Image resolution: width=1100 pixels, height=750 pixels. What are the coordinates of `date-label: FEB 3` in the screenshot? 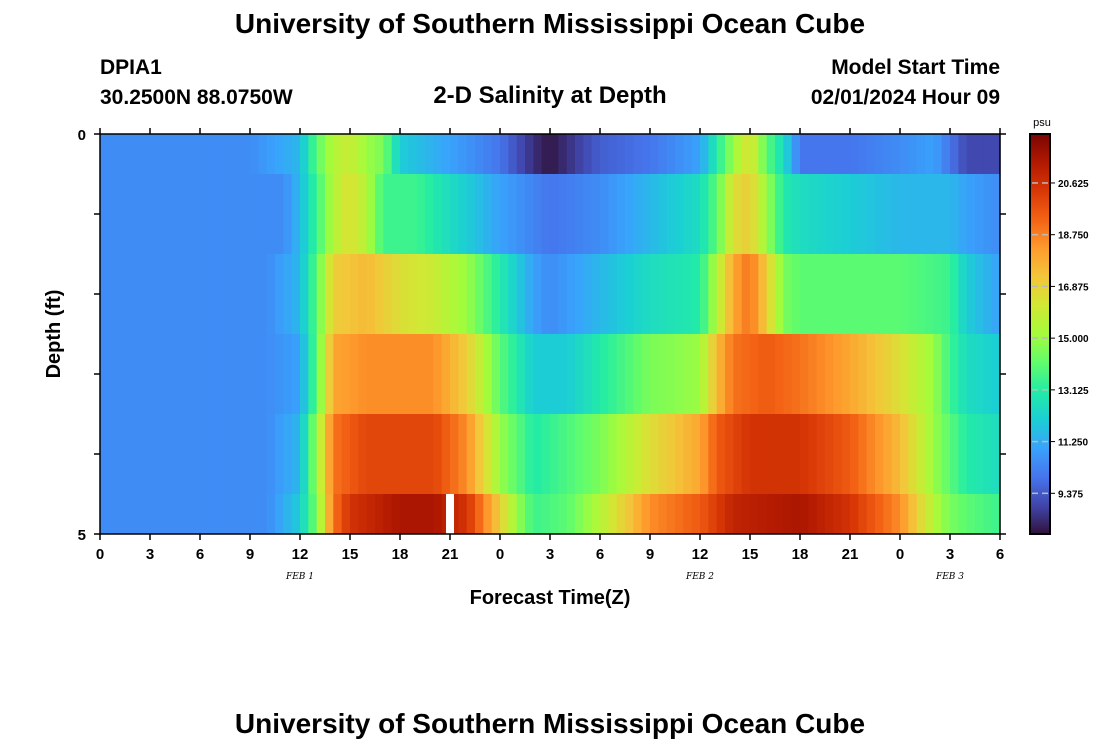 It's located at (949, 577).